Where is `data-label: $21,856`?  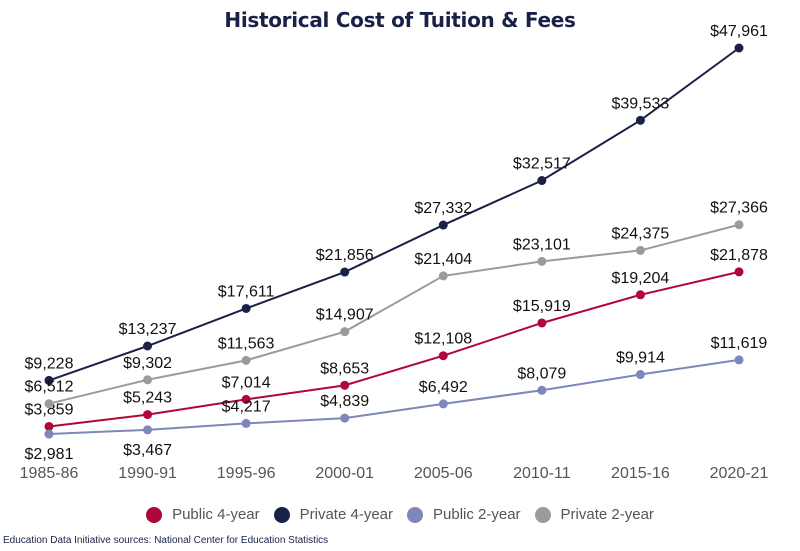
data-label: $21,856 is located at coordinates (345, 255).